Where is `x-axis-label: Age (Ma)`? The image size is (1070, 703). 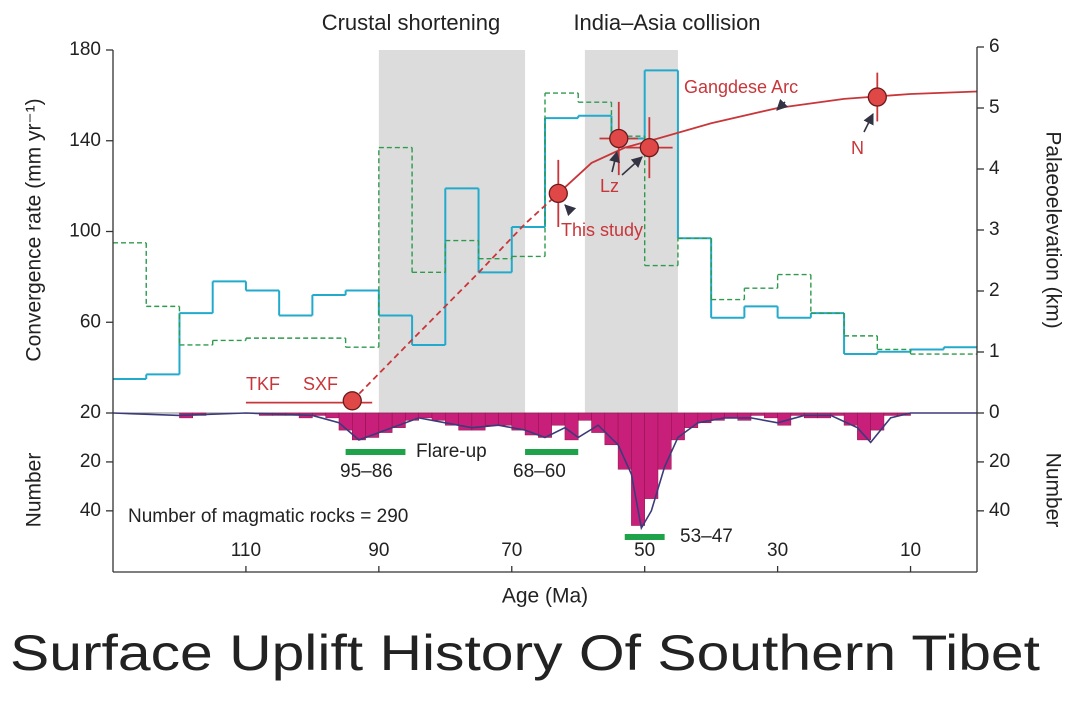
x-axis-label: Age (Ma) is located at coordinates (545, 596).